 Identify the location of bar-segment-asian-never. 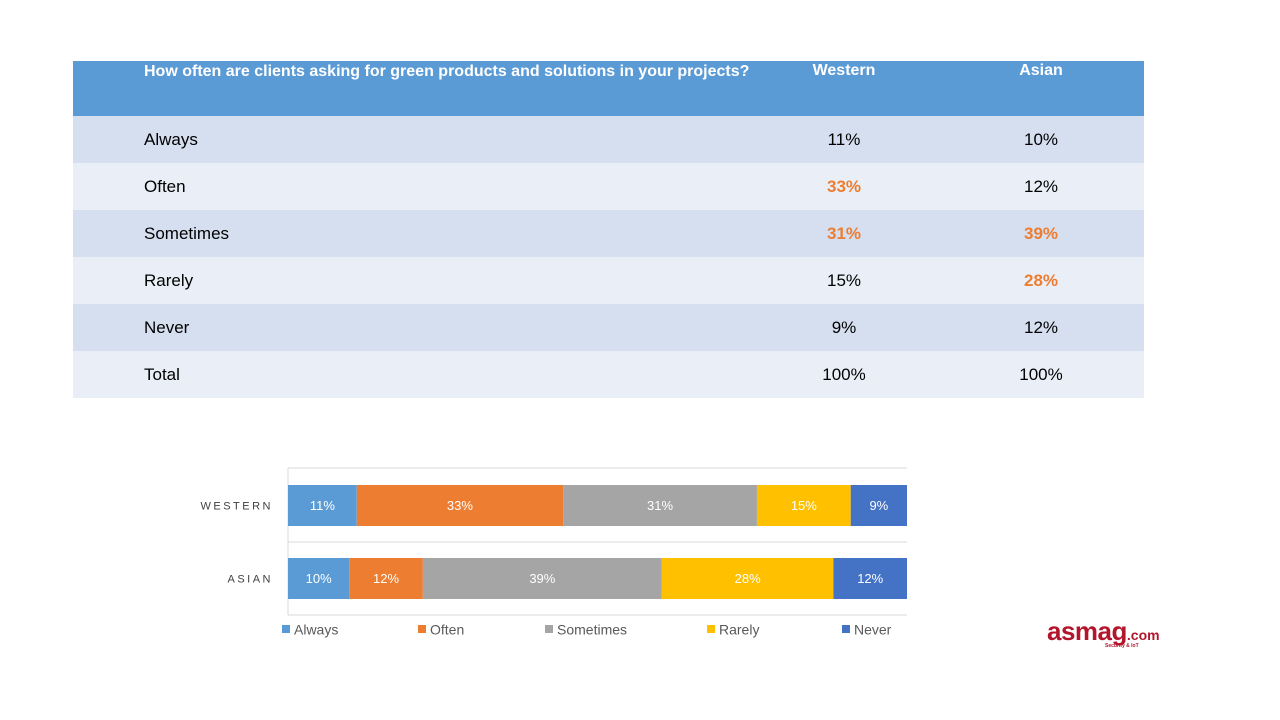
(870, 578).